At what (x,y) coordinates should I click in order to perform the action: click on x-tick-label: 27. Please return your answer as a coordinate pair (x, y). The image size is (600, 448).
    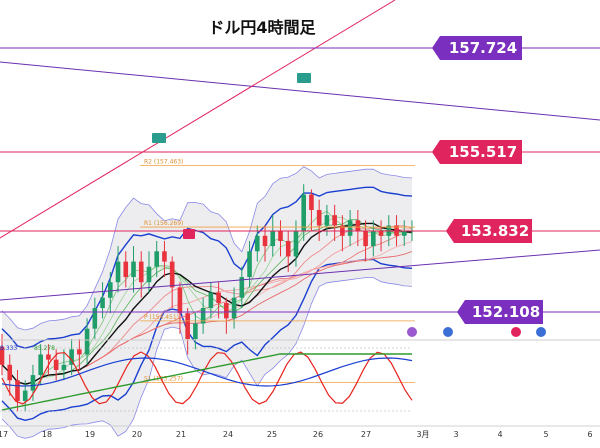
    Looking at the image, I should click on (366, 434).